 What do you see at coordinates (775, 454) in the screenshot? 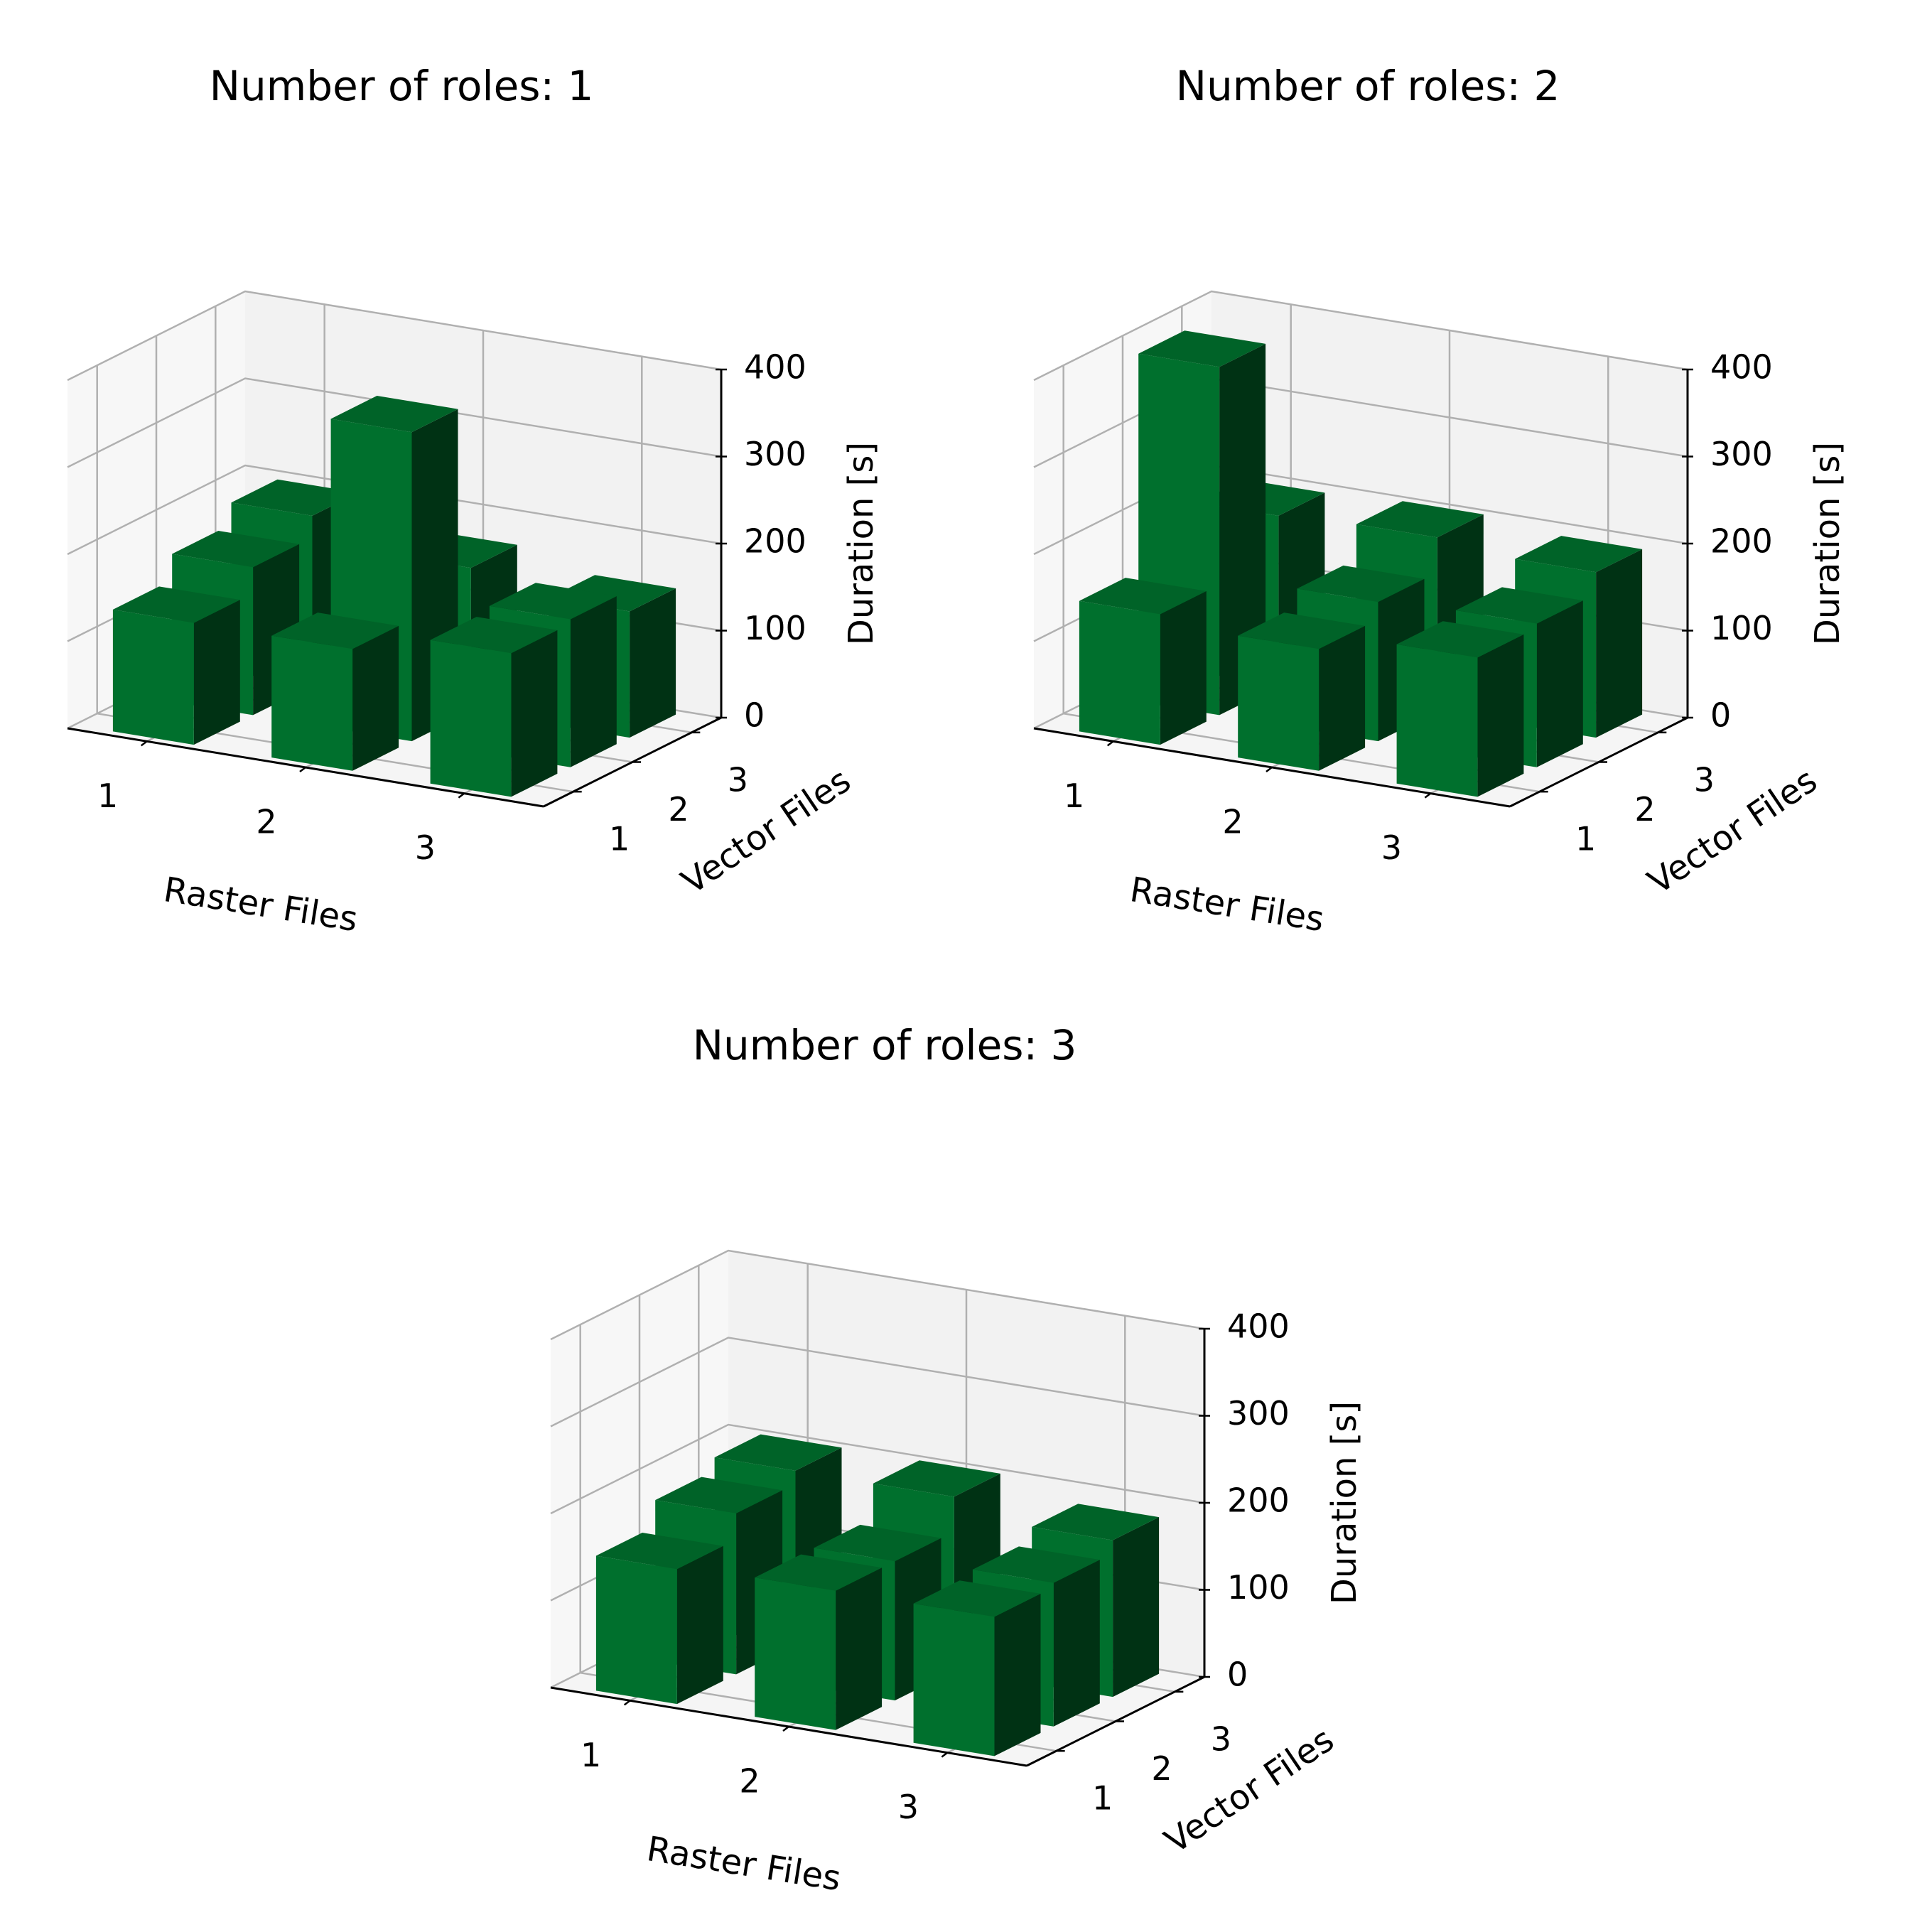
I see `z-tick-label: 300` at bounding box center [775, 454].